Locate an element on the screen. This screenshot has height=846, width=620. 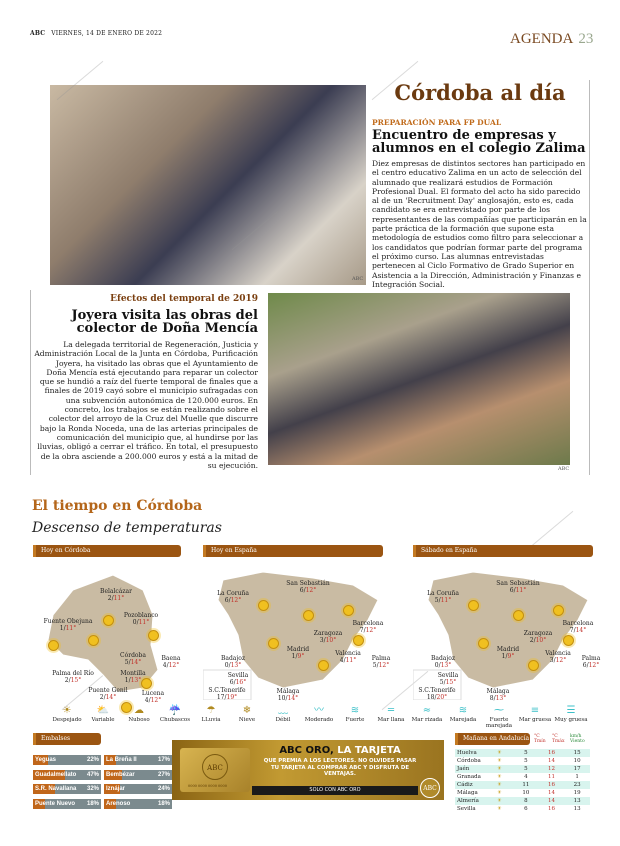
legend-label: Despejado is located at coordinates (67, 720).